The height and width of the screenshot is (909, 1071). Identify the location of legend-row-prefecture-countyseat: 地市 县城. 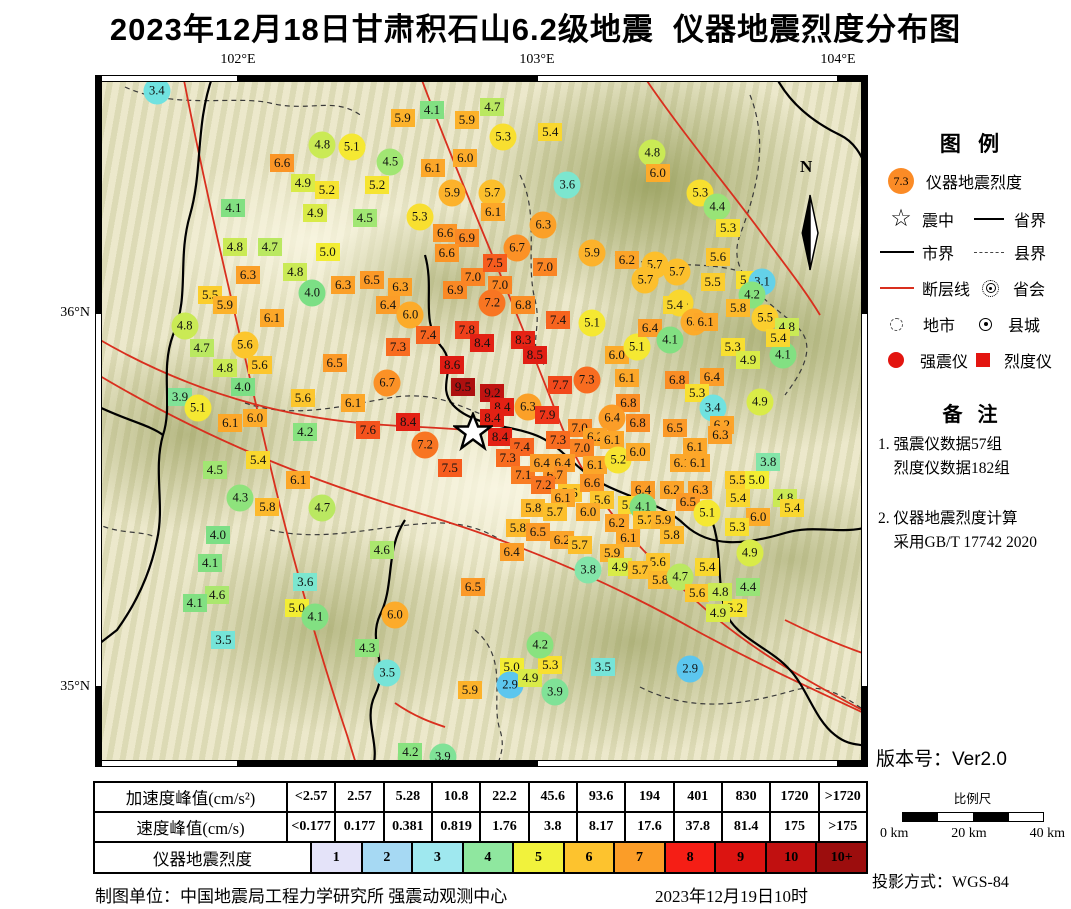
(965, 324).